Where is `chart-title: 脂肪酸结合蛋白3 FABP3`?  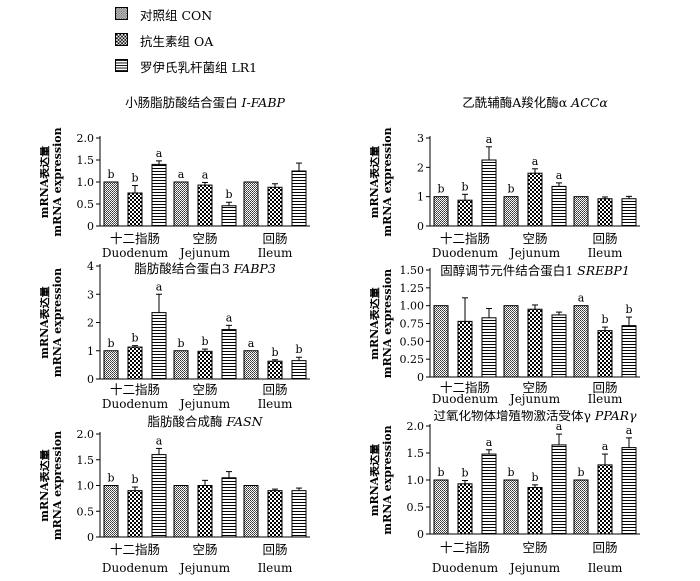 chart-title: 脂肪酸结合蛋白3 FABP3 is located at coordinates (205, 268).